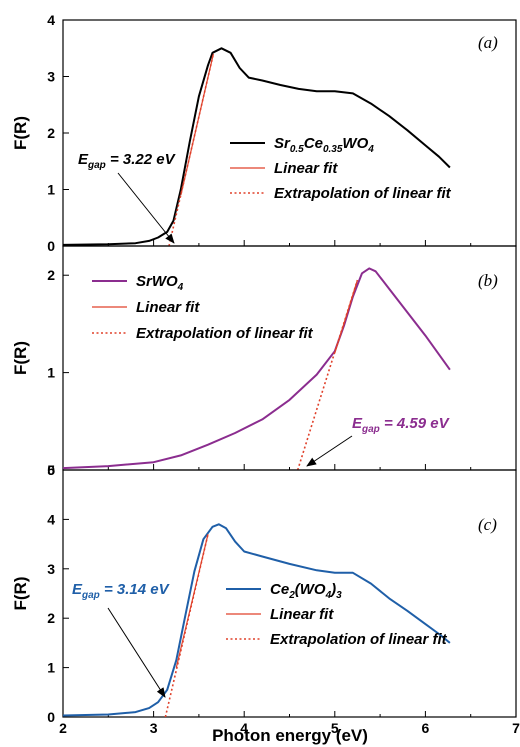  What do you see at coordinates (51, 373) in the screenshot?
I see `y-tick-label-b: 1` at bounding box center [51, 373].